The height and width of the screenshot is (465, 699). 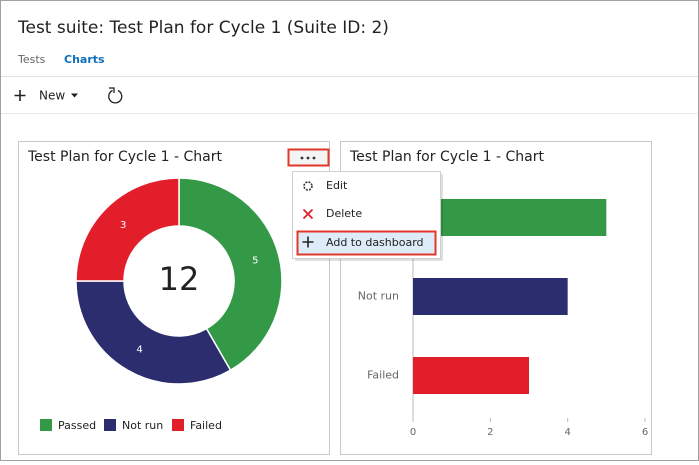 I want to click on menu-item: Edit, so click(x=325, y=185).